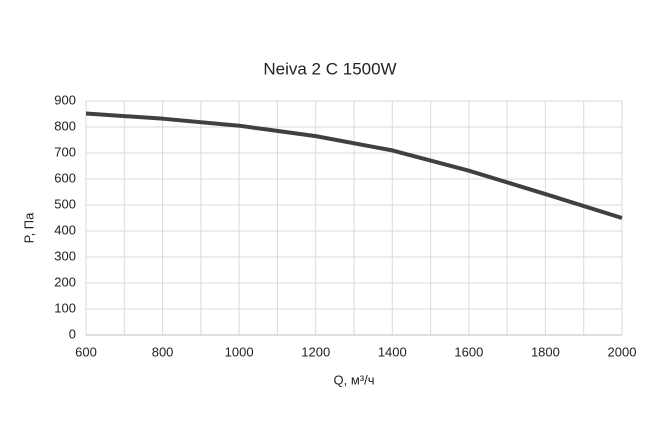 Image resolution: width=660 pixels, height=435 pixels. Describe the element at coordinates (329, 68) in the screenshot. I see `chart-title: Neiva 2 C 1500W` at that location.